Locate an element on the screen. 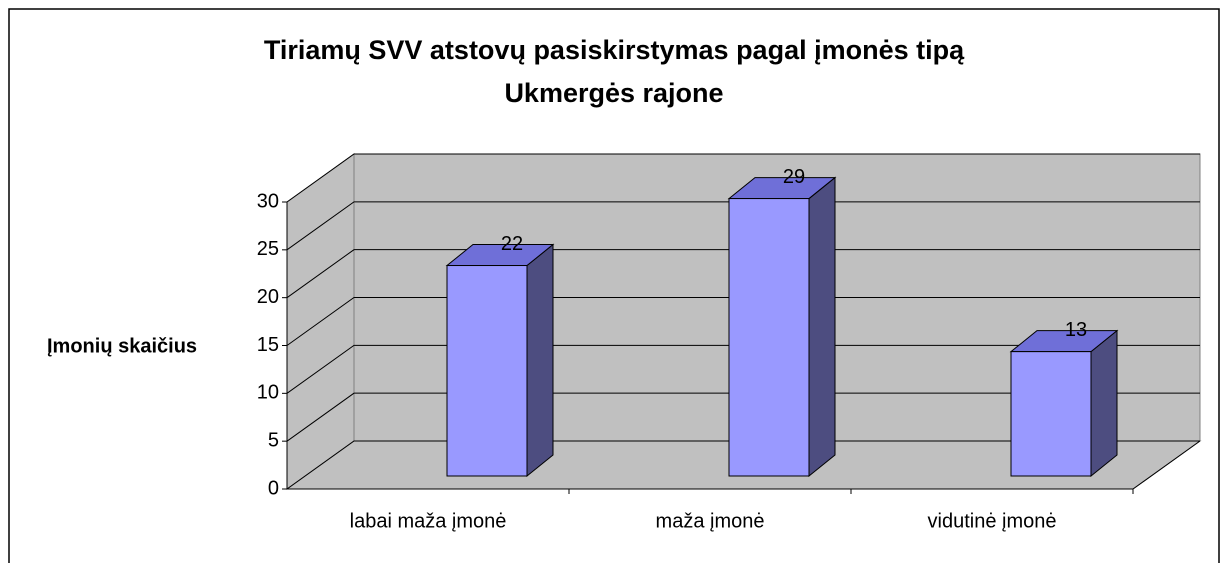 This screenshot has height=563, width=1228. value-label: 29 is located at coordinates (794, 177).